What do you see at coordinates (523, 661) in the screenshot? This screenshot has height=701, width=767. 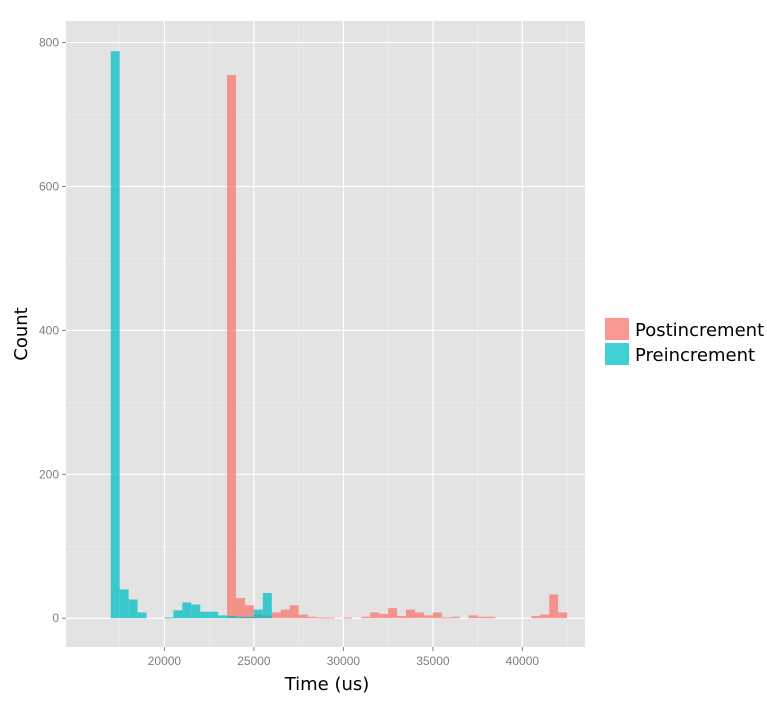 I see `x-tick-label: 40000` at bounding box center [523, 661].